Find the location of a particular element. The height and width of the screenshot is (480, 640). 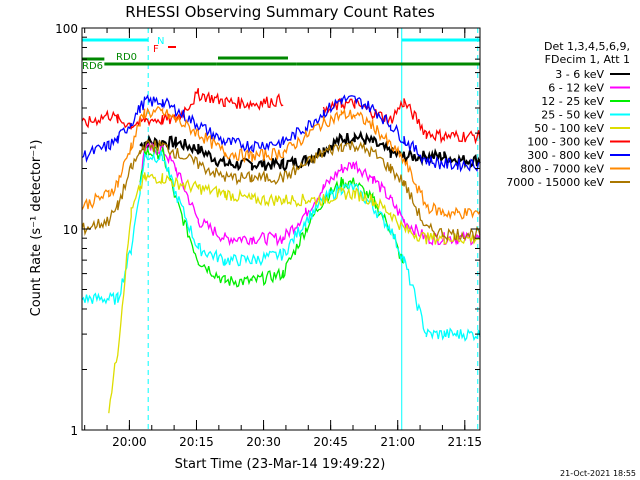

legend-label-6: 100 - 300 keV is located at coordinates (565, 142).